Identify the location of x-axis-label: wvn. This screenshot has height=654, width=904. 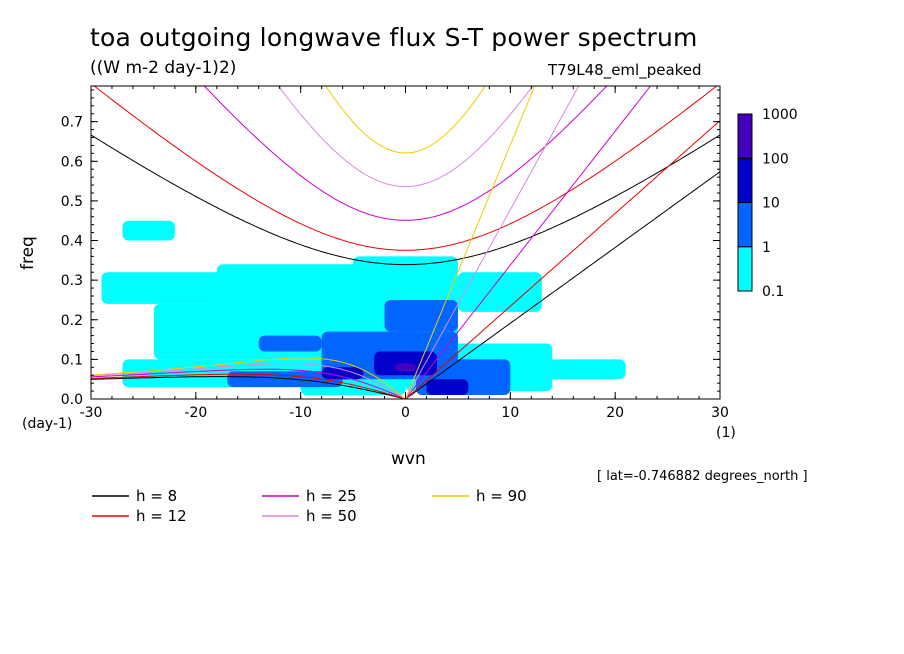
(408, 459).